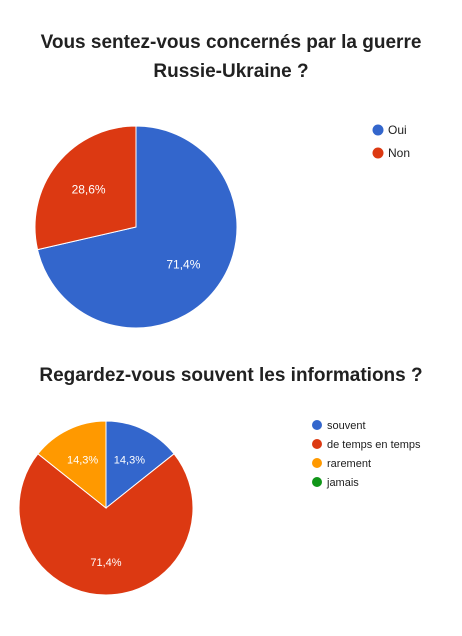 This screenshot has width=462, height=636. What do you see at coordinates (231, 375) in the screenshot?
I see `chart-title-news: Regardez-vous souvent les informations ?` at bounding box center [231, 375].